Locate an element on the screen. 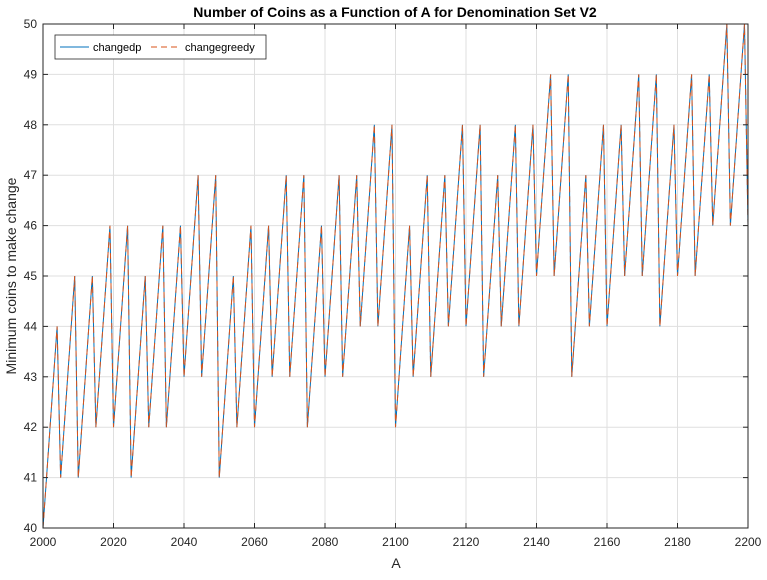 The image size is (767, 580). y-tick-label: 44 is located at coordinates (31, 326).